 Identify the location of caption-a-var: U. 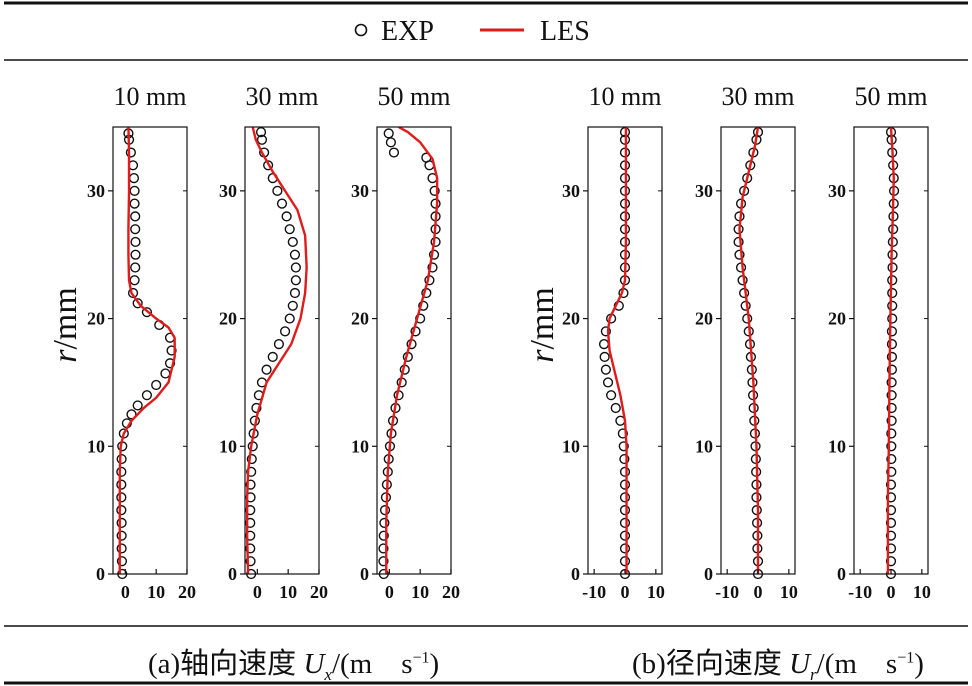
(314, 664).